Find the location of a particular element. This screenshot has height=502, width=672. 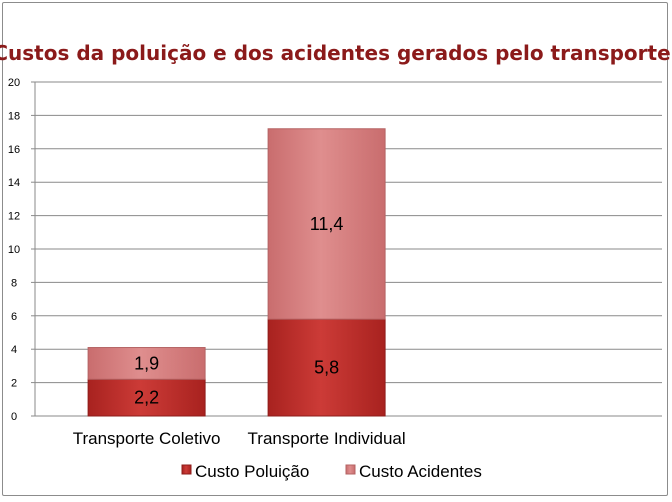

y-tick-label: 2 is located at coordinates (14, 384).